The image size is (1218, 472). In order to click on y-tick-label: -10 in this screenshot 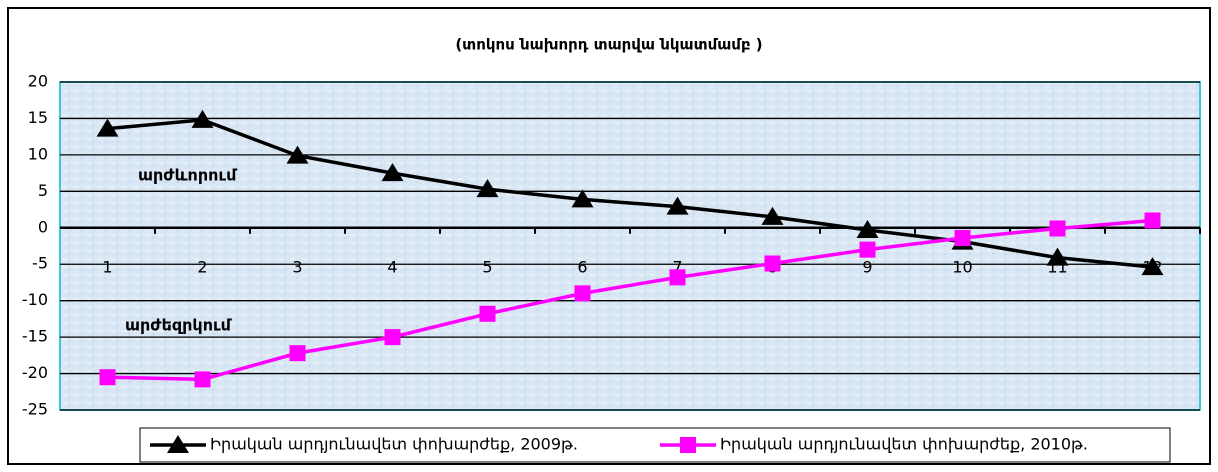, I will do `click(35, 299)`.